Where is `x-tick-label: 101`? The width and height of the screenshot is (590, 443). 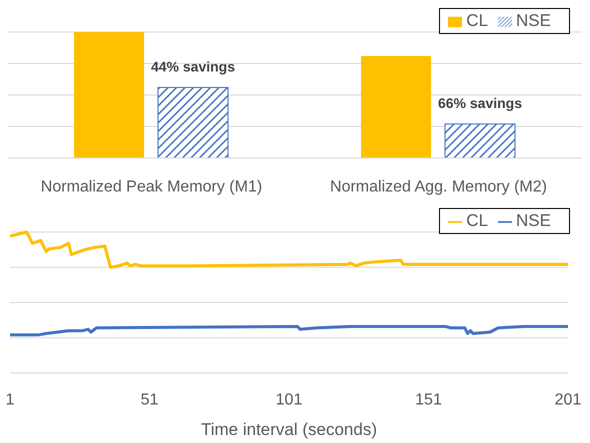 x-tick-label: 101 is located at coordinates (289, 399).